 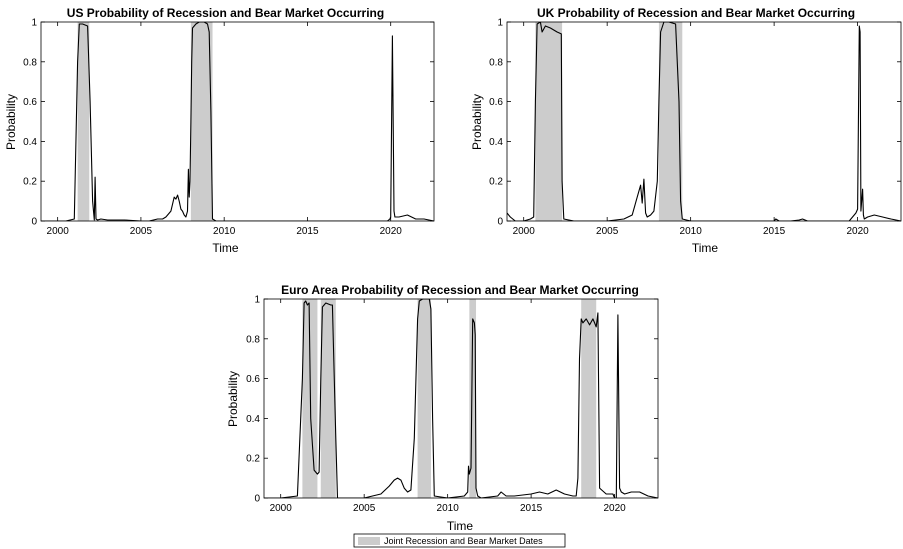 I want to click on legend: Joint Recession and Bear Market Dates, so click(x=459, y=540).